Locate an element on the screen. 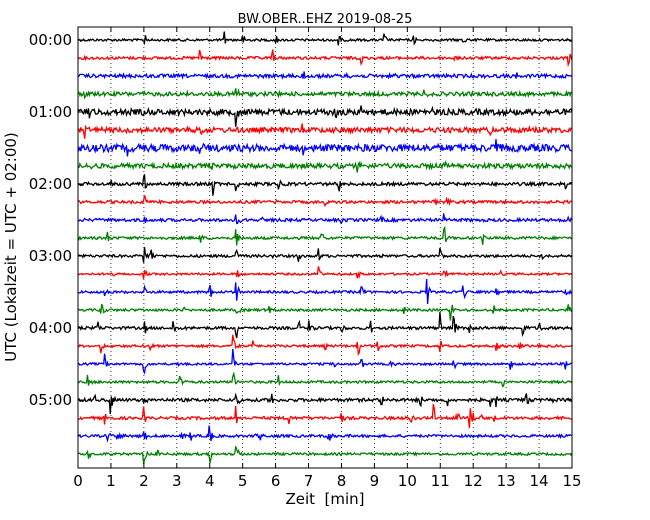 The image size is (650, 520). x-tick-label-1: 1 is located at coordinates (111, 481).